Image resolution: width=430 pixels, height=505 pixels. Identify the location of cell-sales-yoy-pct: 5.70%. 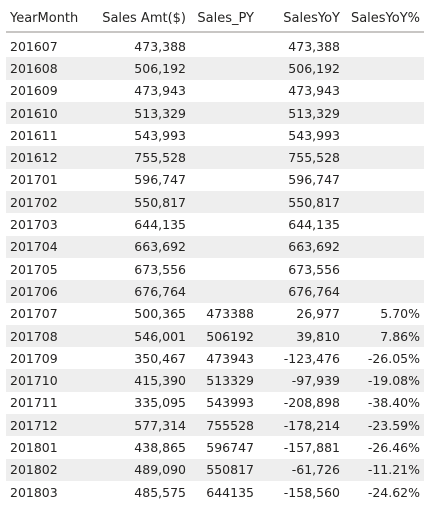
(400, 314).